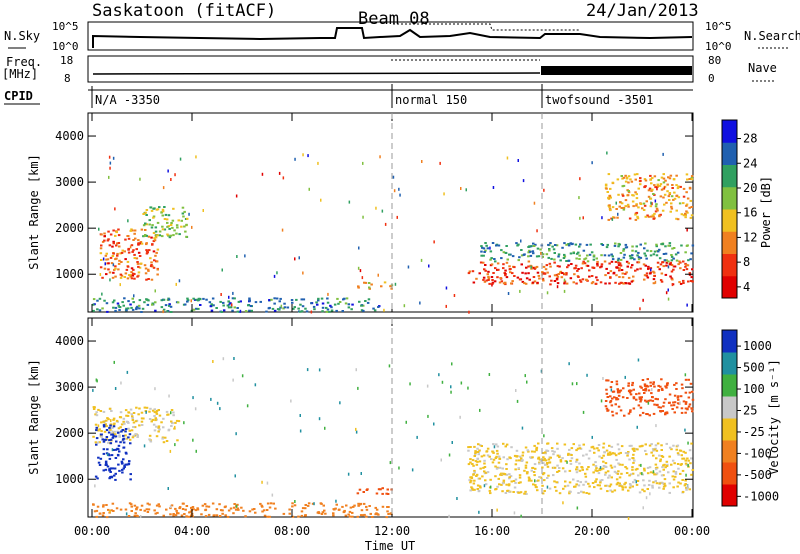 This screenshot has width=800, height=554. Describe the element at coordinates (65, 46) in the screenshot. I see `nsky-tick-bottom: 10^0` at that location.